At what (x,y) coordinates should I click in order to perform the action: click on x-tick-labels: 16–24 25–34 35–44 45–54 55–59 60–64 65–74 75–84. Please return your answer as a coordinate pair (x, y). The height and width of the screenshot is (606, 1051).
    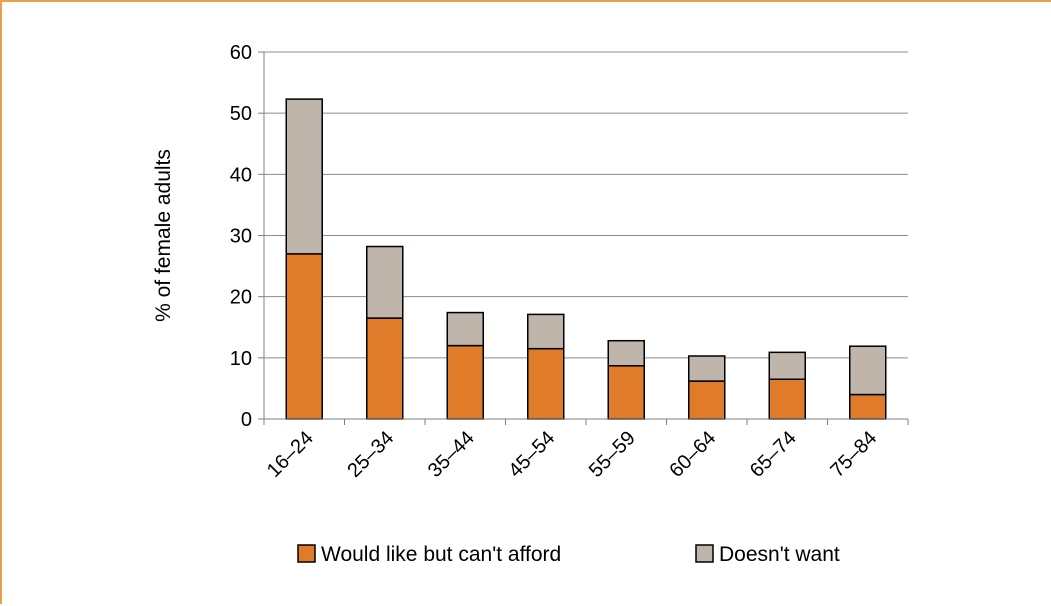
    Looking at the image, I should click on (572, 454).